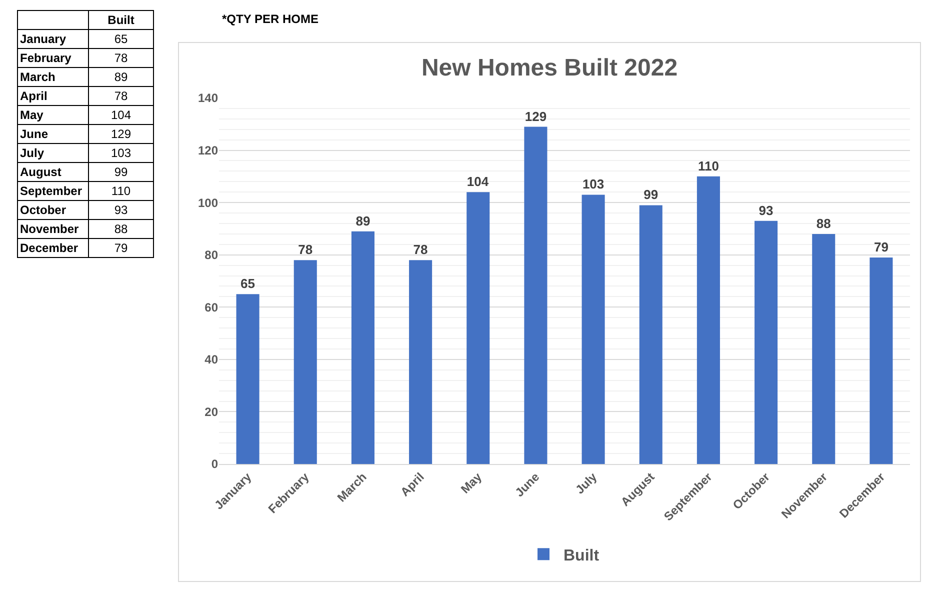  I want to click on category-label: November, so click(53, 229).